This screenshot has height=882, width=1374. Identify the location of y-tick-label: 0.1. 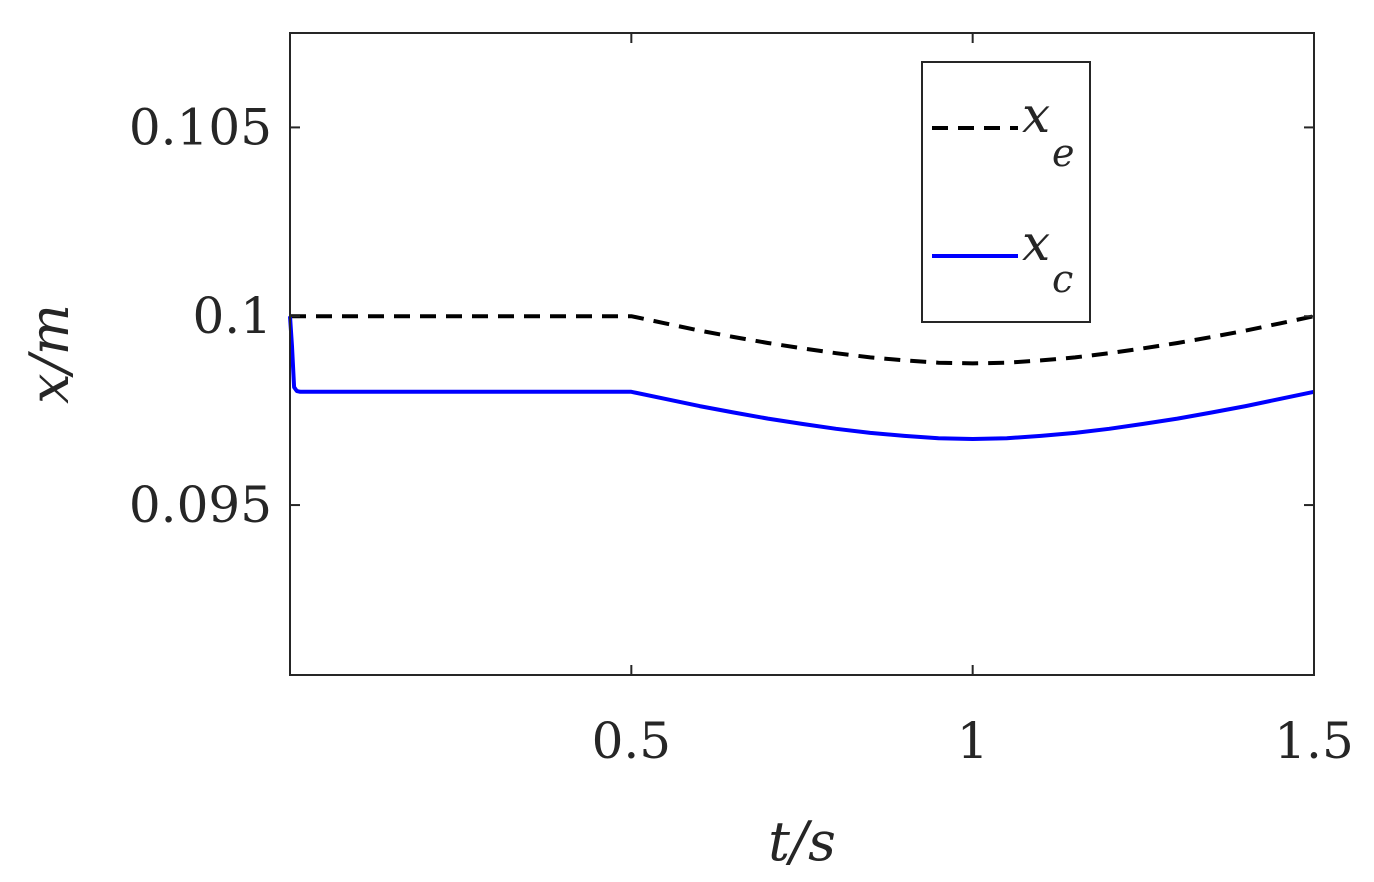
(232, 316).